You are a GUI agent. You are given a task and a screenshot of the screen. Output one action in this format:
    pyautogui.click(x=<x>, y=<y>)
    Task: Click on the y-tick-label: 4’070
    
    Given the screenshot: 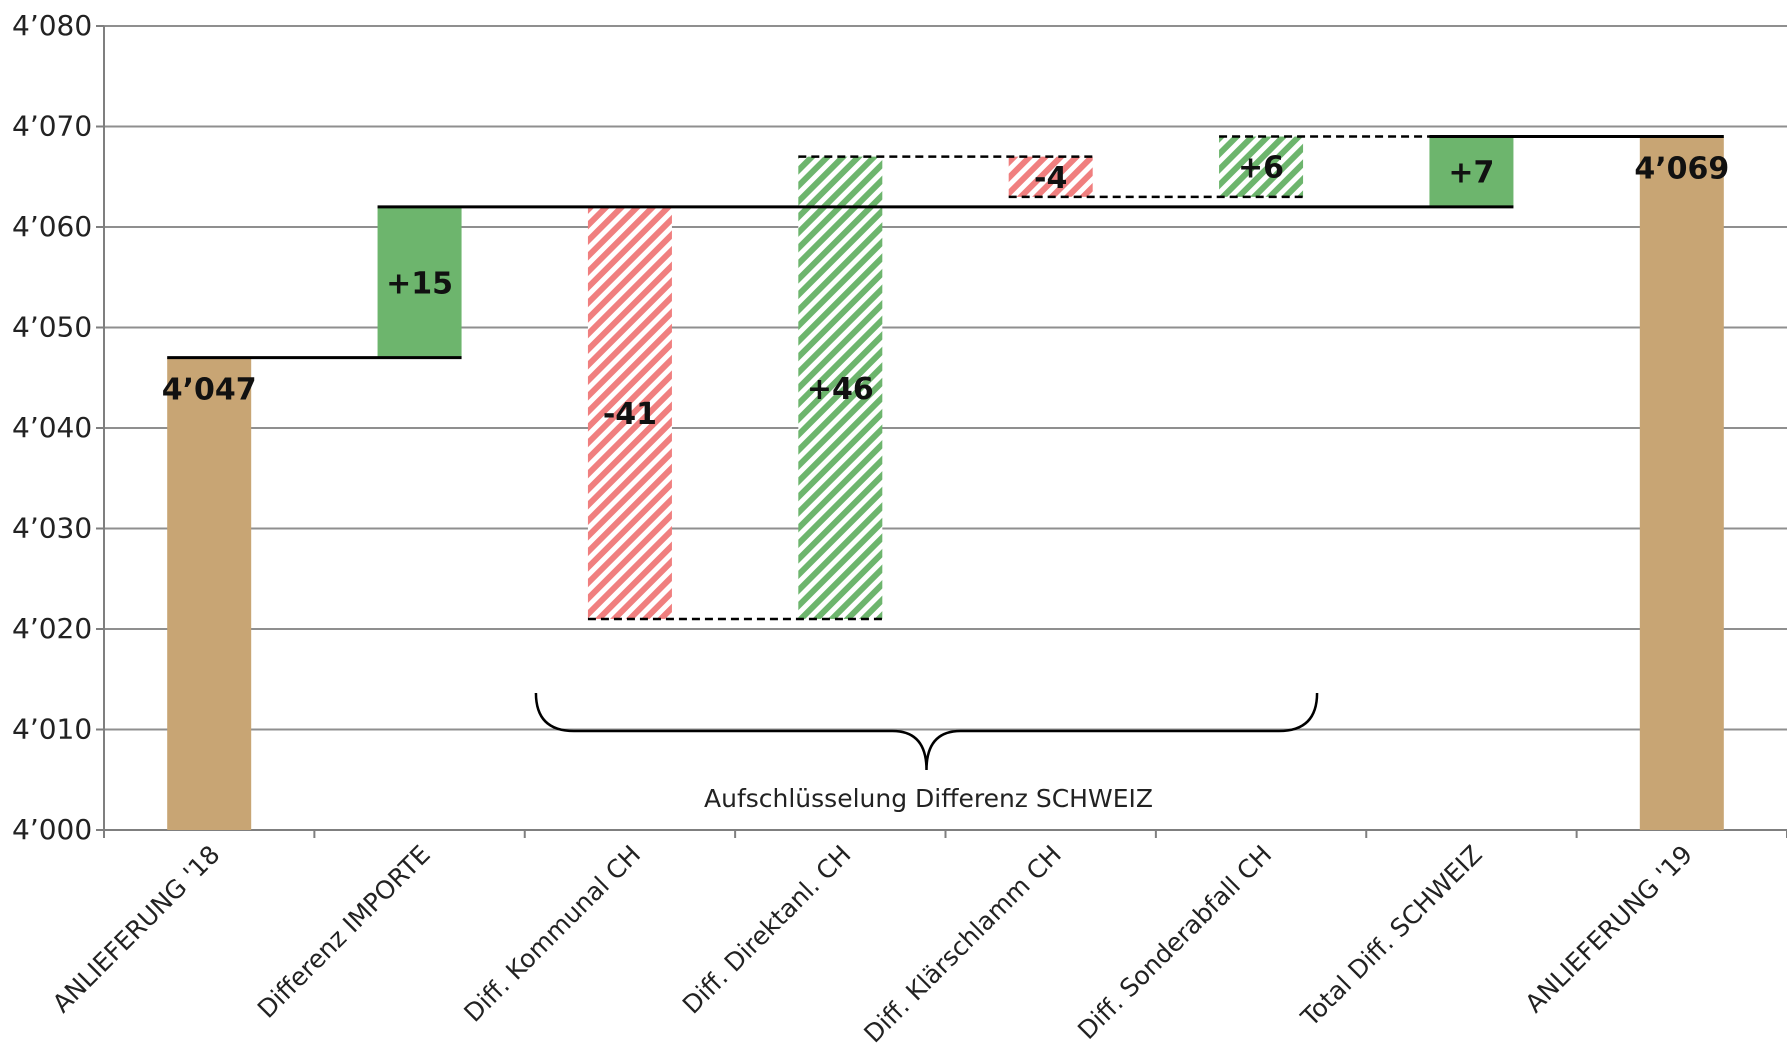 What is the action you would take?
    pyautogui.click(x=52, y=126)
    